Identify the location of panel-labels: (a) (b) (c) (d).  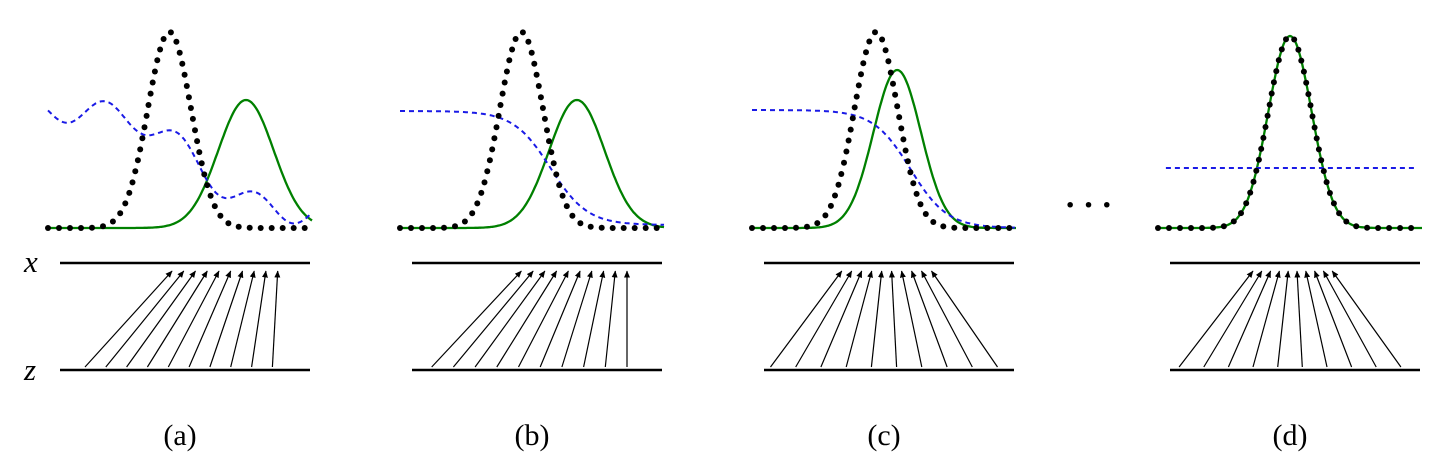
(735, 435).